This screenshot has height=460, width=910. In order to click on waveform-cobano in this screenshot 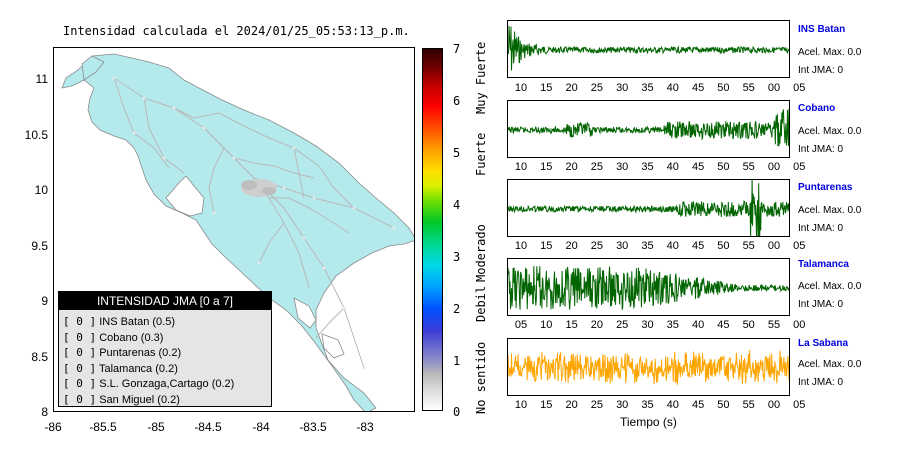, I will do `click(648, 128)`.